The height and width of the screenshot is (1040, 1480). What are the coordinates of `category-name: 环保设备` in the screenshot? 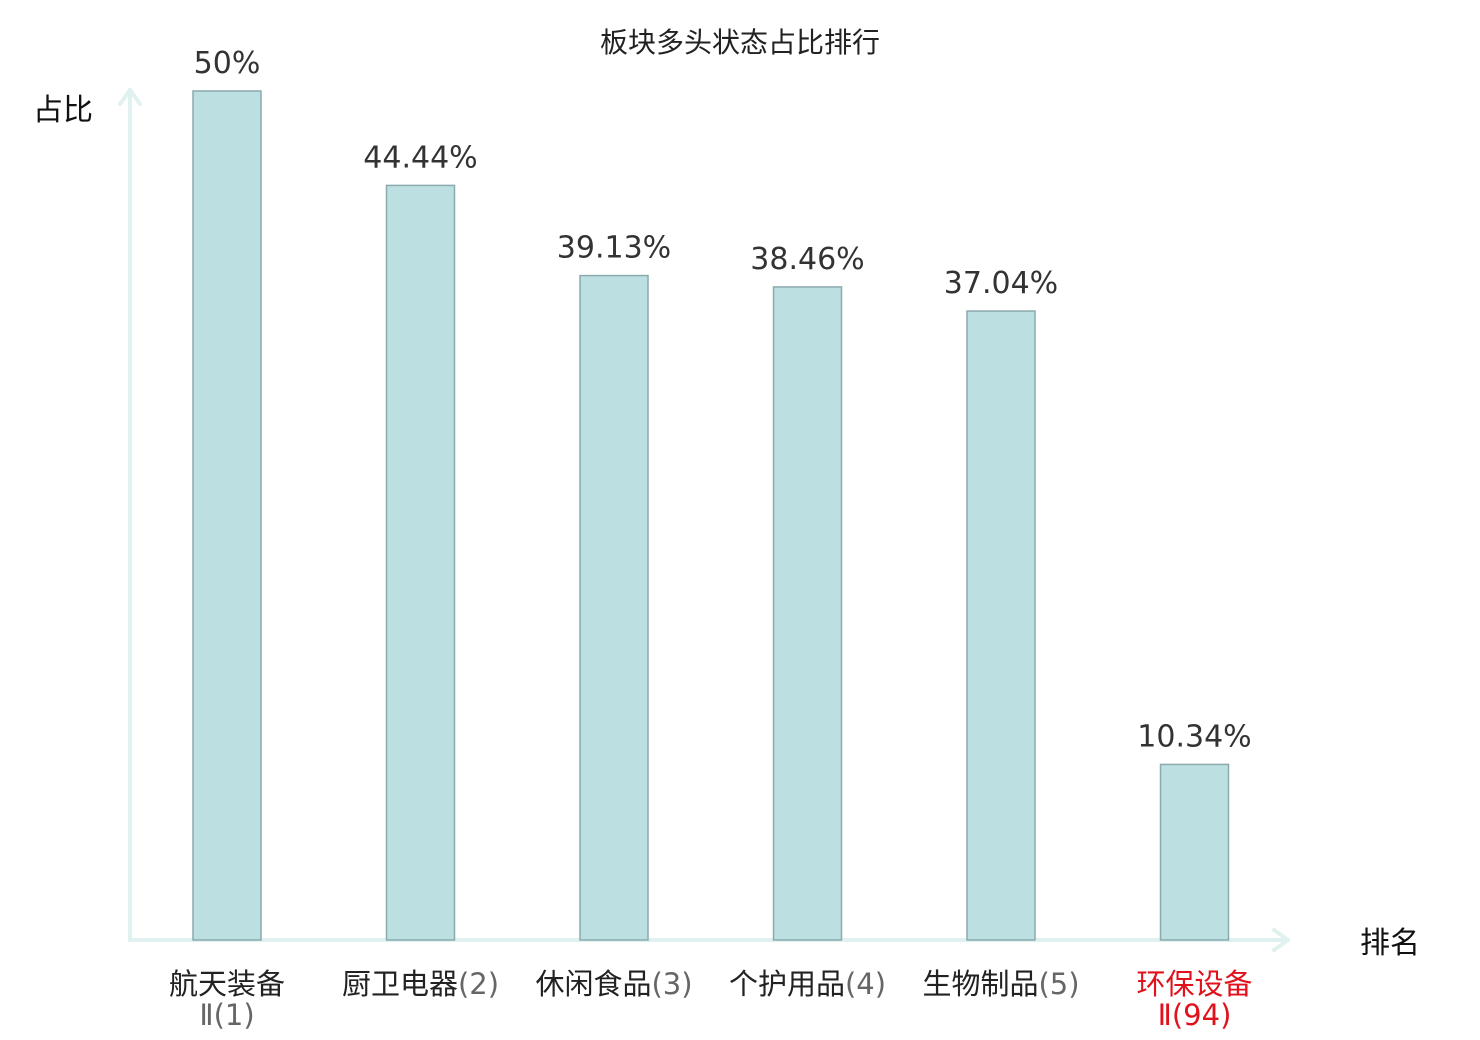 It's located at (1194, 984).